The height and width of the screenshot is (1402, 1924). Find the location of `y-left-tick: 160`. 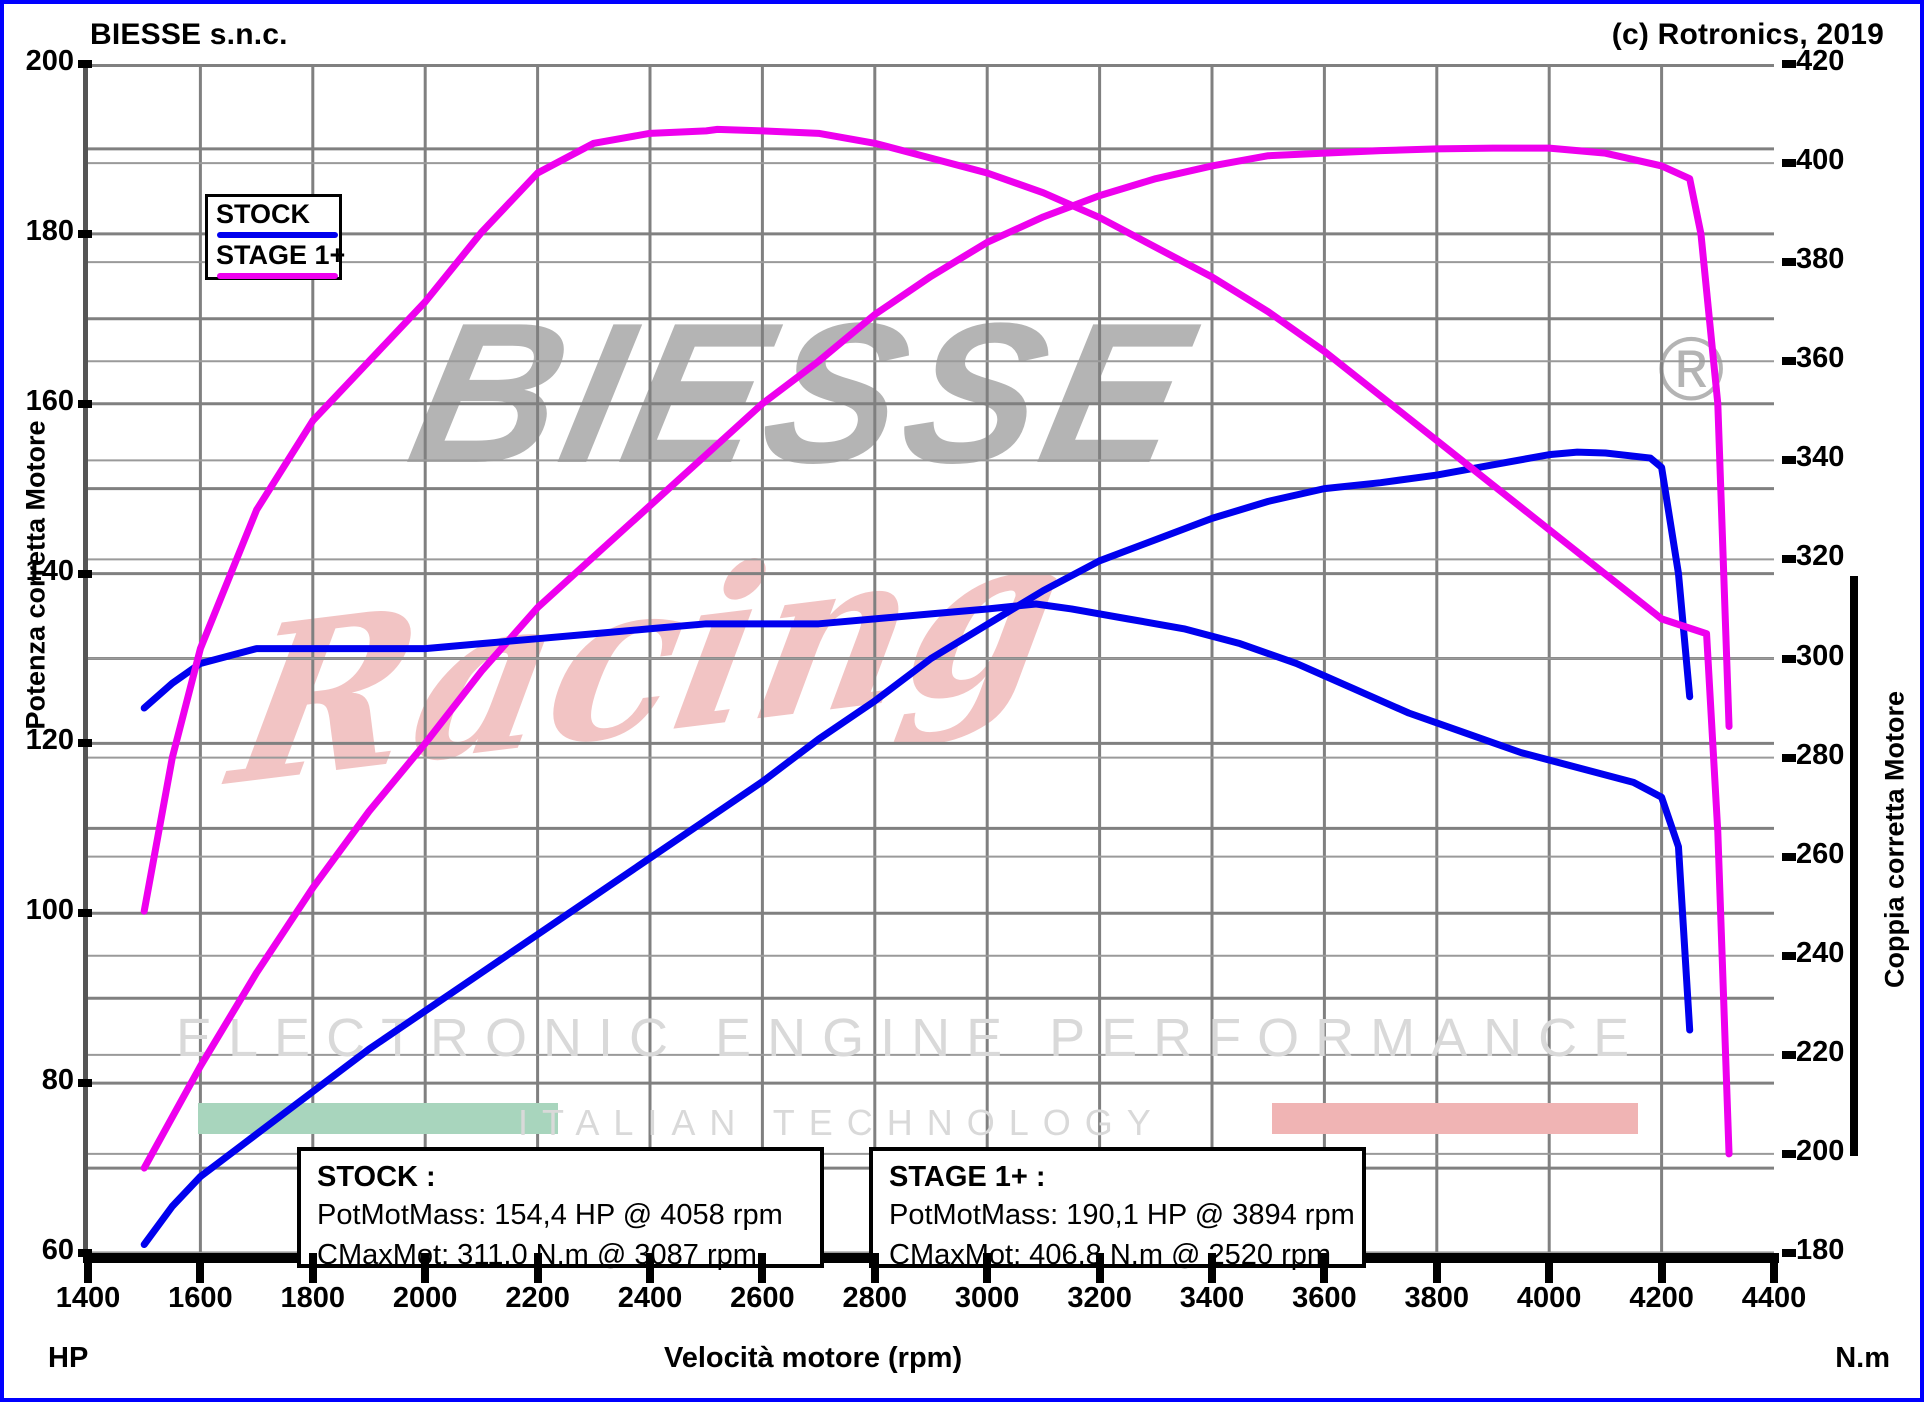

y-left-tick: 160 is located at coordinates (49, 400).